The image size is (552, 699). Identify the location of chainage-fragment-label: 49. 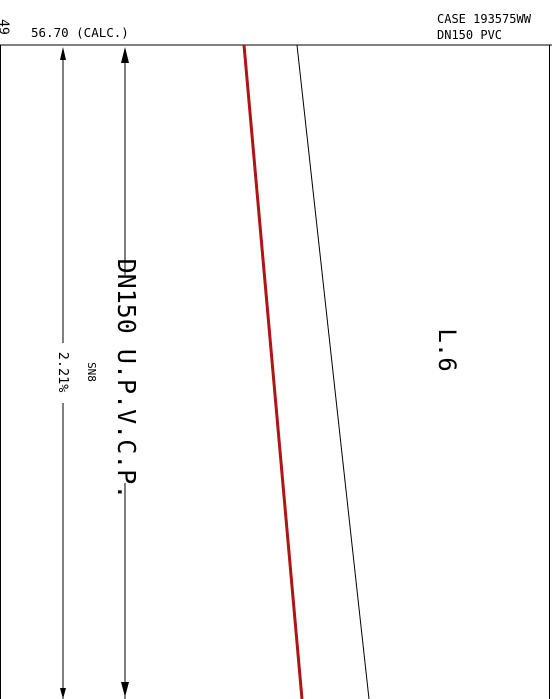
(5, 27).